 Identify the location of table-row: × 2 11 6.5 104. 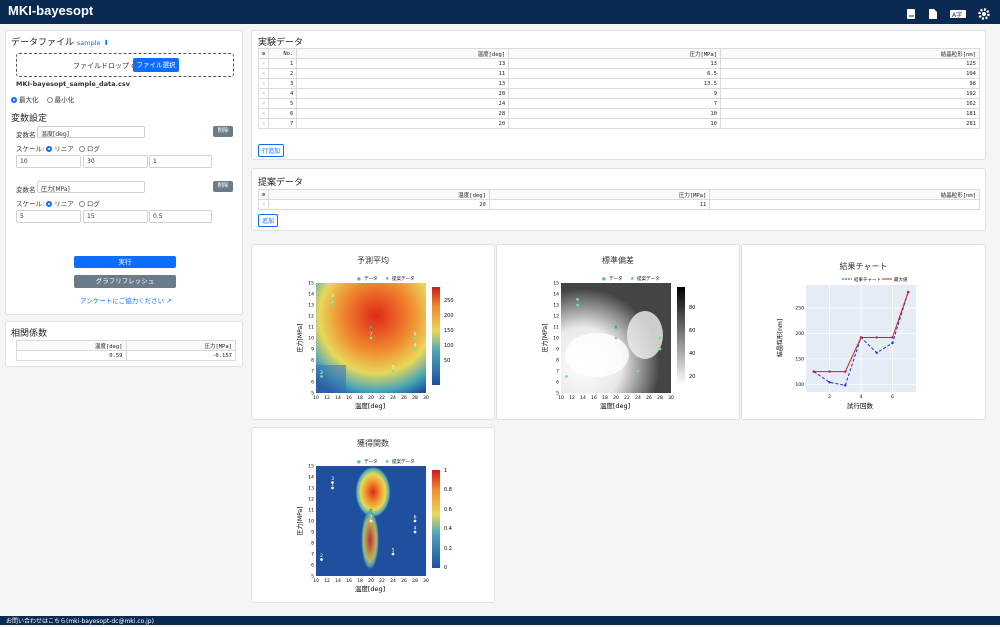
(618, 73).